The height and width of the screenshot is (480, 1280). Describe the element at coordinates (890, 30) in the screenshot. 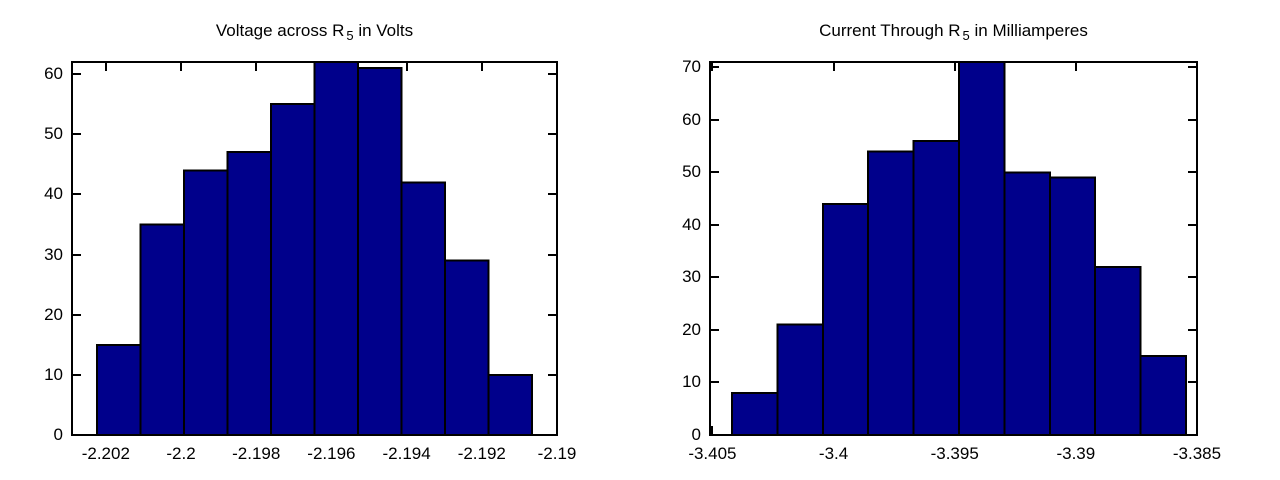

I see `title-text: Current Through R` at that location.